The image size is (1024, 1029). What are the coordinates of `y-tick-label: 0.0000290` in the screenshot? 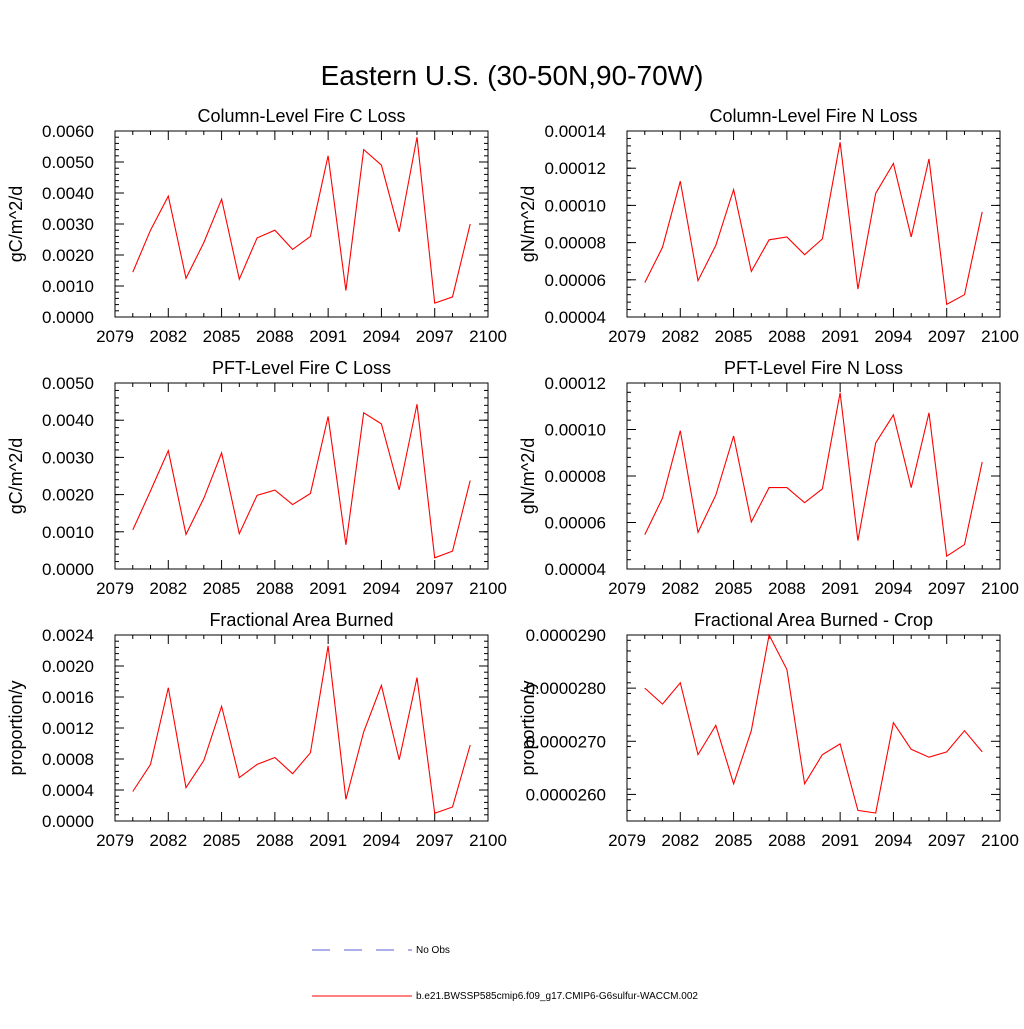 It's located at (566, 635).